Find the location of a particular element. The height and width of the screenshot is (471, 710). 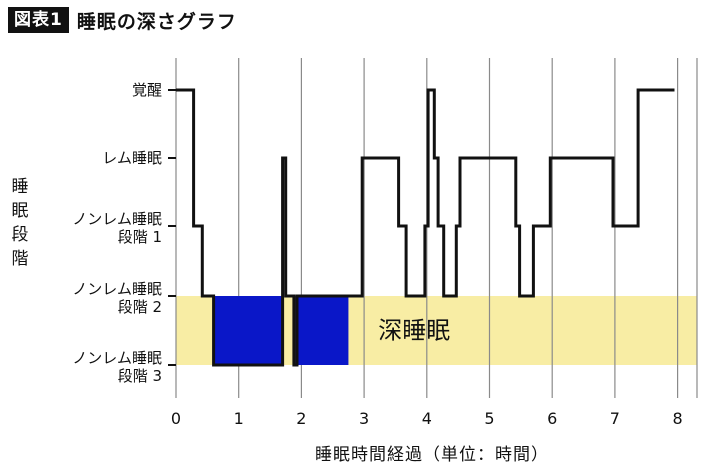

y-sublabel-level-1: 段階 3 is located at coordinates (140, 376).